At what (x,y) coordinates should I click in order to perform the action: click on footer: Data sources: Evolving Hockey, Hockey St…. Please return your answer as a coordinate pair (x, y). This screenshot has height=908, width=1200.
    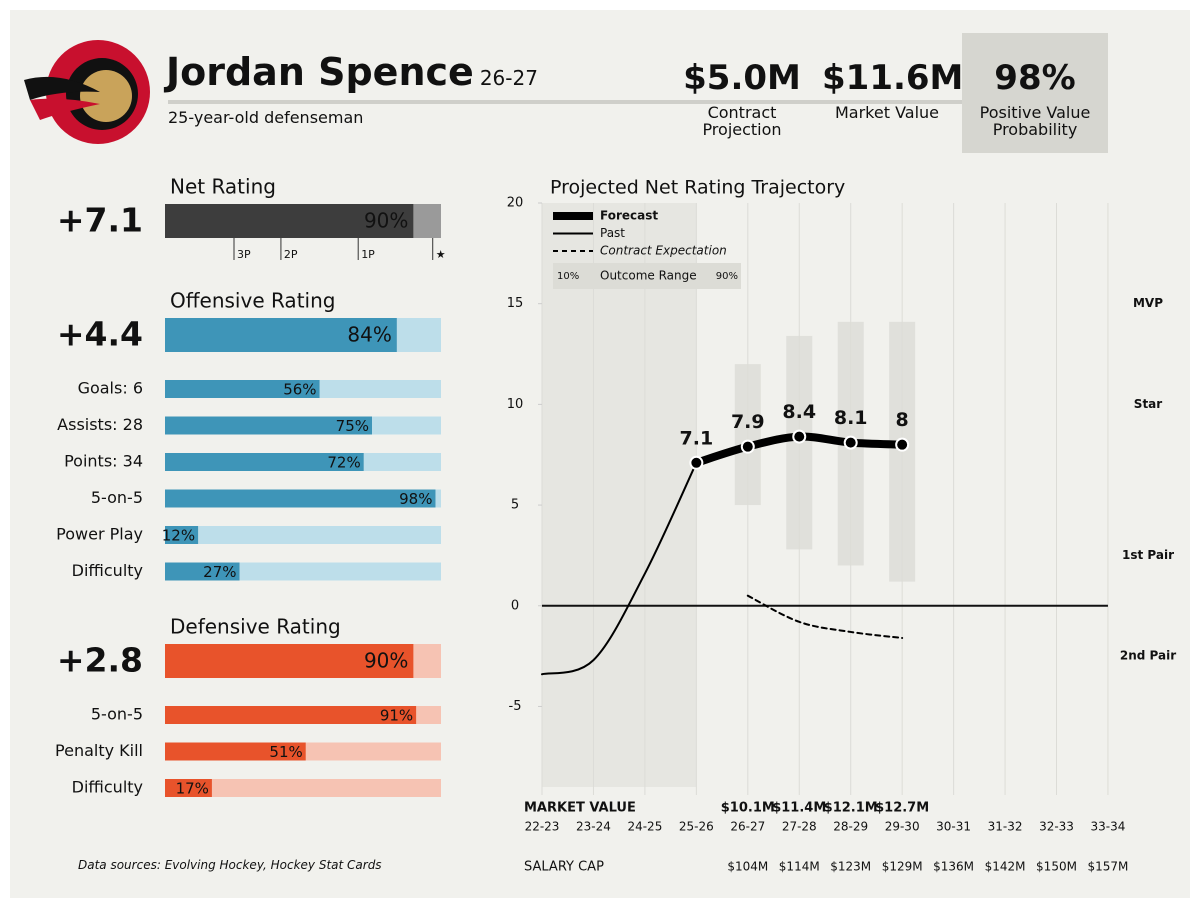
    Looking at the image, I should click on (230, 865).